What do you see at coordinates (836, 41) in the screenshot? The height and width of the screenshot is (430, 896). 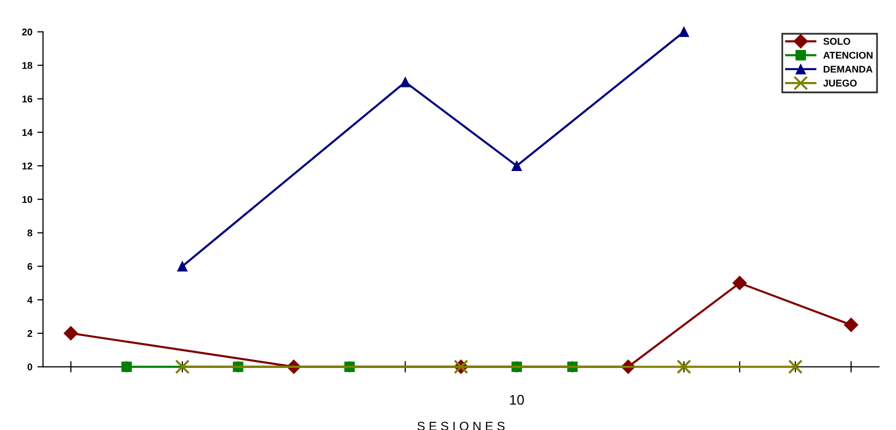 I see `legend-label: SOLO` at bounding box center [836, 41].